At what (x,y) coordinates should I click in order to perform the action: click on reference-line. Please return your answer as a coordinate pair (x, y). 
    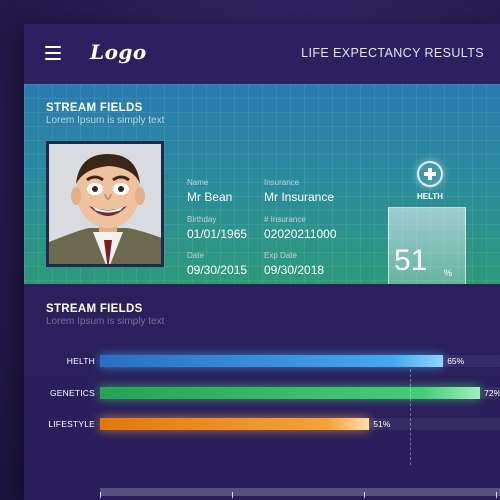
    Looking at the image, I should click on (410, 417).